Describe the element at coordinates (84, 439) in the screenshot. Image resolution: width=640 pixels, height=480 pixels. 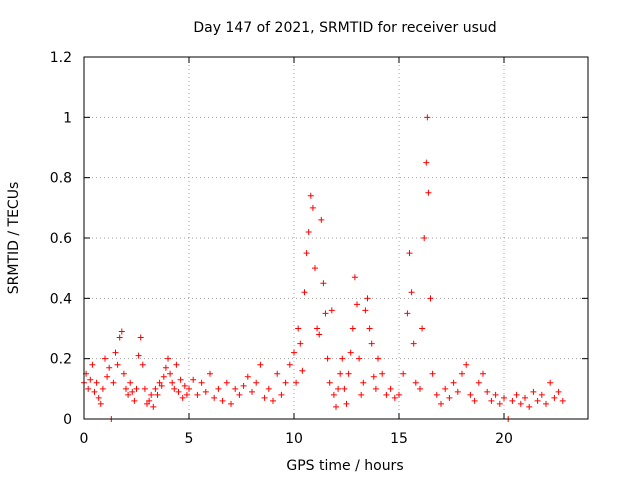
I see `x-tick-label: 0` at that location.